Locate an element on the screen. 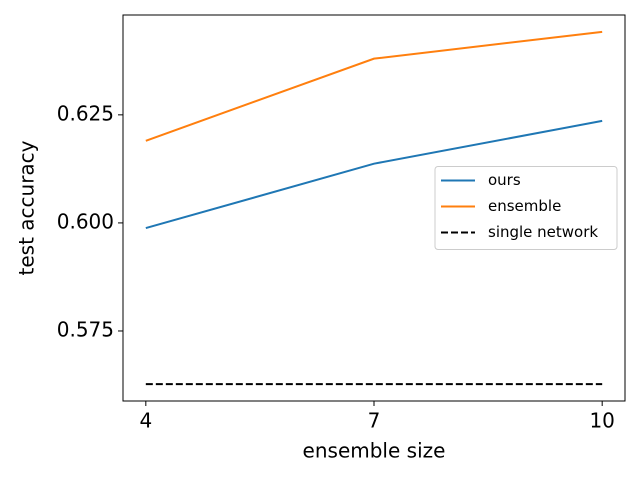  x-tick-label: 10 is located at coordinates (601, 421).